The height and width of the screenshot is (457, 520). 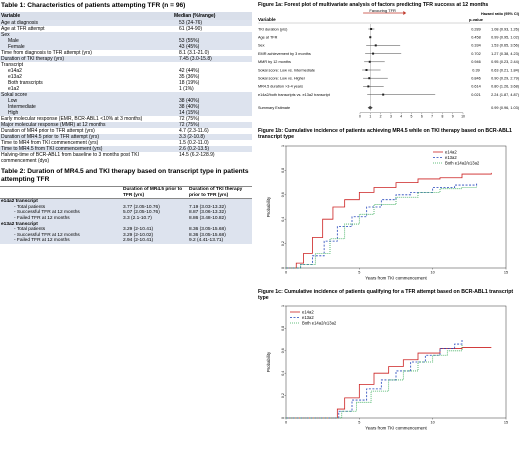 I want to click on legend-label: Both e14a2/e13a2, so click(x=319, y=322).